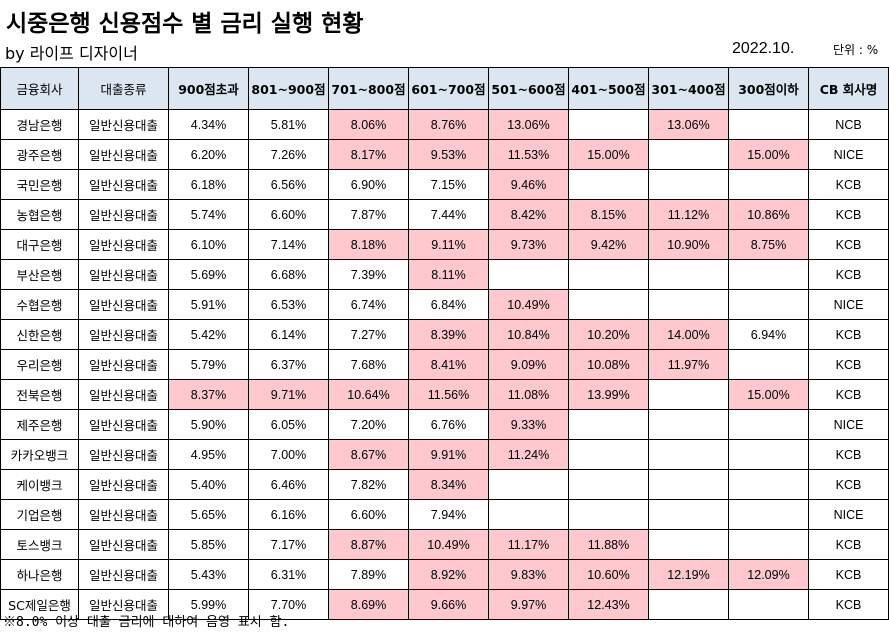  What do you see at coordinates (39, 184) in the screenshot?
I see `bank-name-cell: 국민은행` at bounding box center [39, 184].